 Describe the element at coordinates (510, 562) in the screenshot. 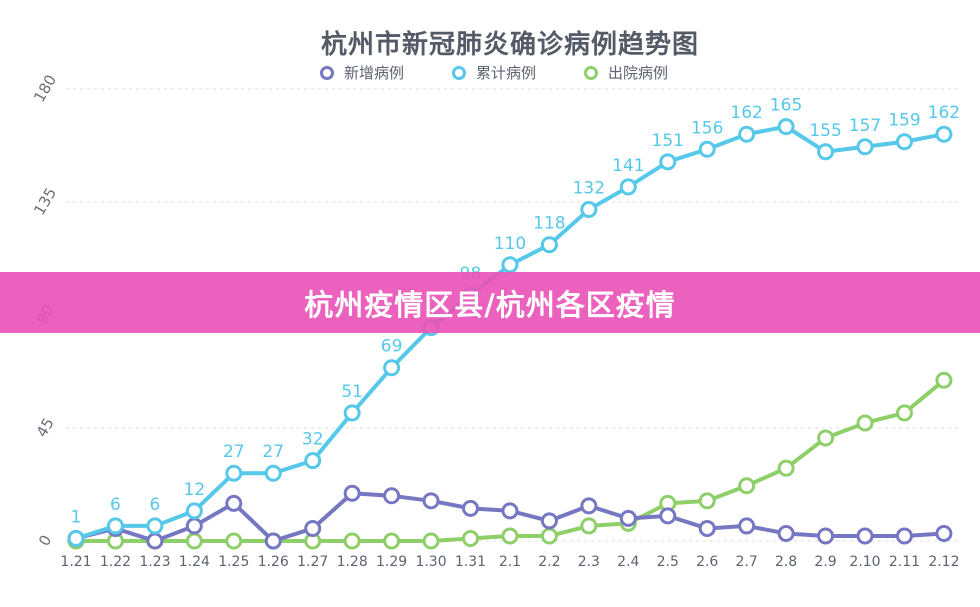

I see `x-tick-label: 2.1` at that location.